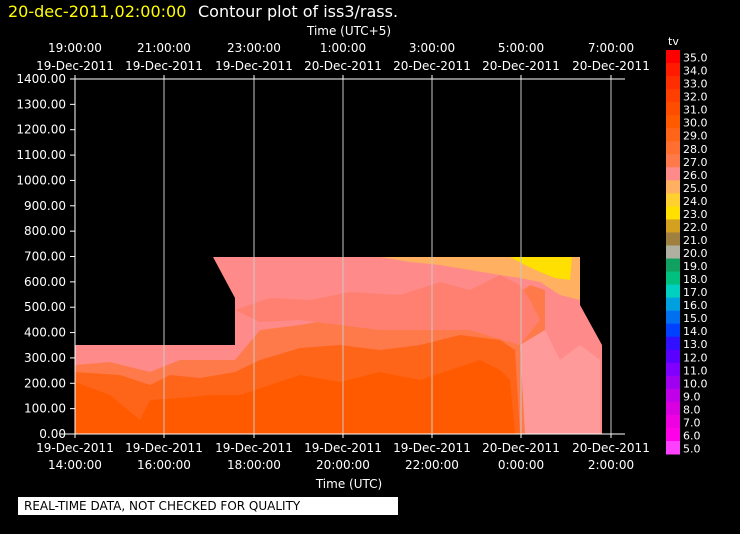 The height and width of the screenshot is (534, 740). Describe the element at coordinates (432, 48) in the screenshot. I see `top-tick-time: 3:00:00` at that location.